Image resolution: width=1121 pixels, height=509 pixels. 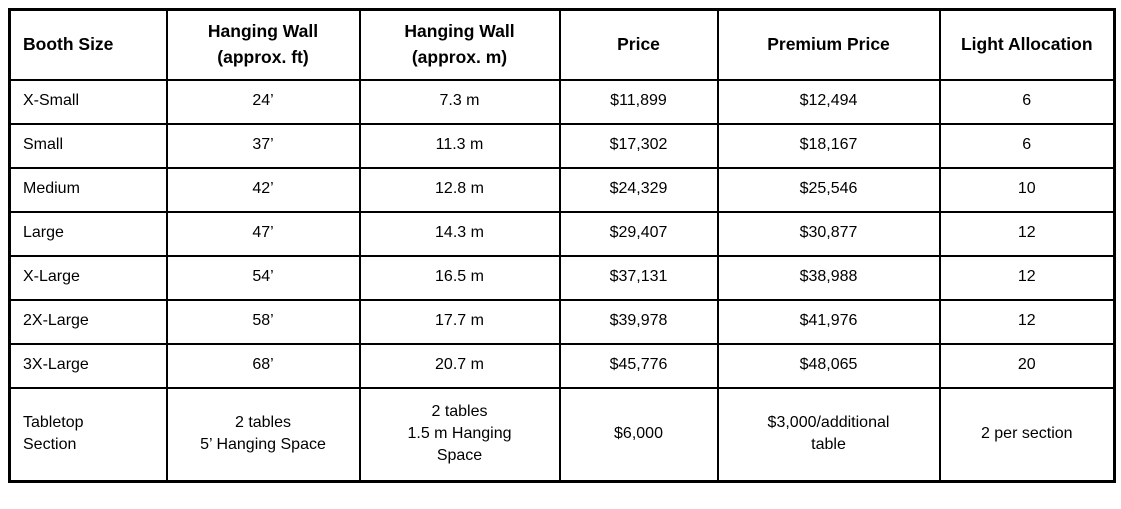 What do you see at coordinates (88, 321) in the screenshot?
I see `cell-booth-size: 2X-Large` at bounding box center [88, 321].